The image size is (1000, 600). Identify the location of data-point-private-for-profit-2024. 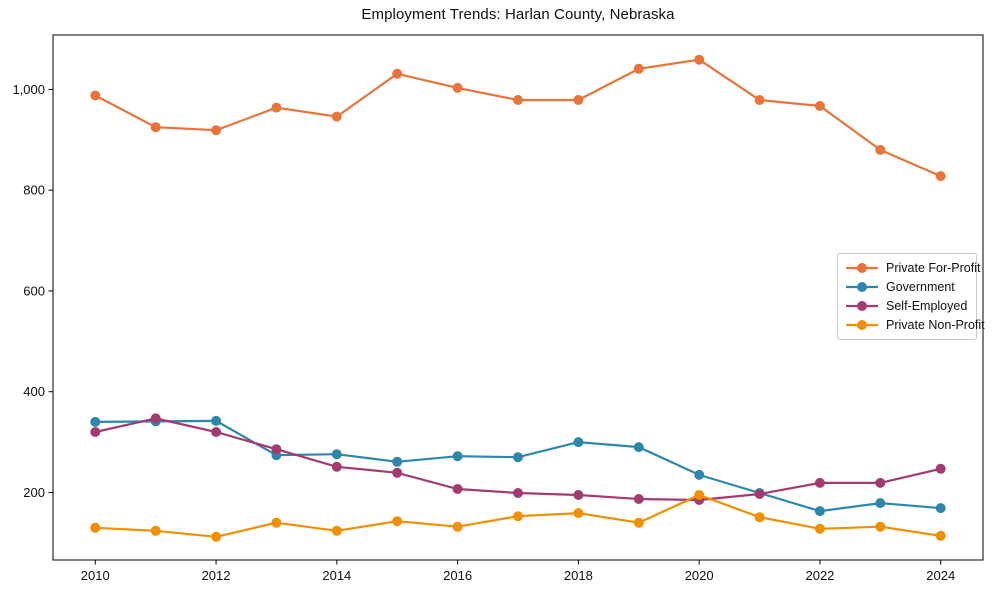
(940, 176).